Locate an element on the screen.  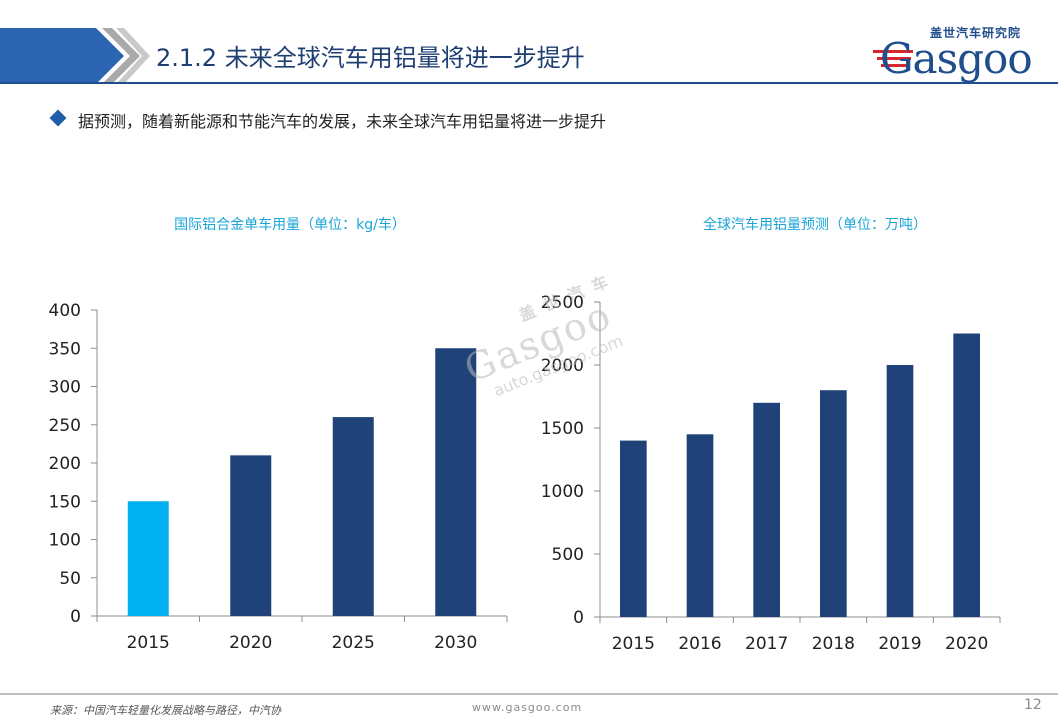
chart1-bar-2025 is located at coordinates (353, 516).